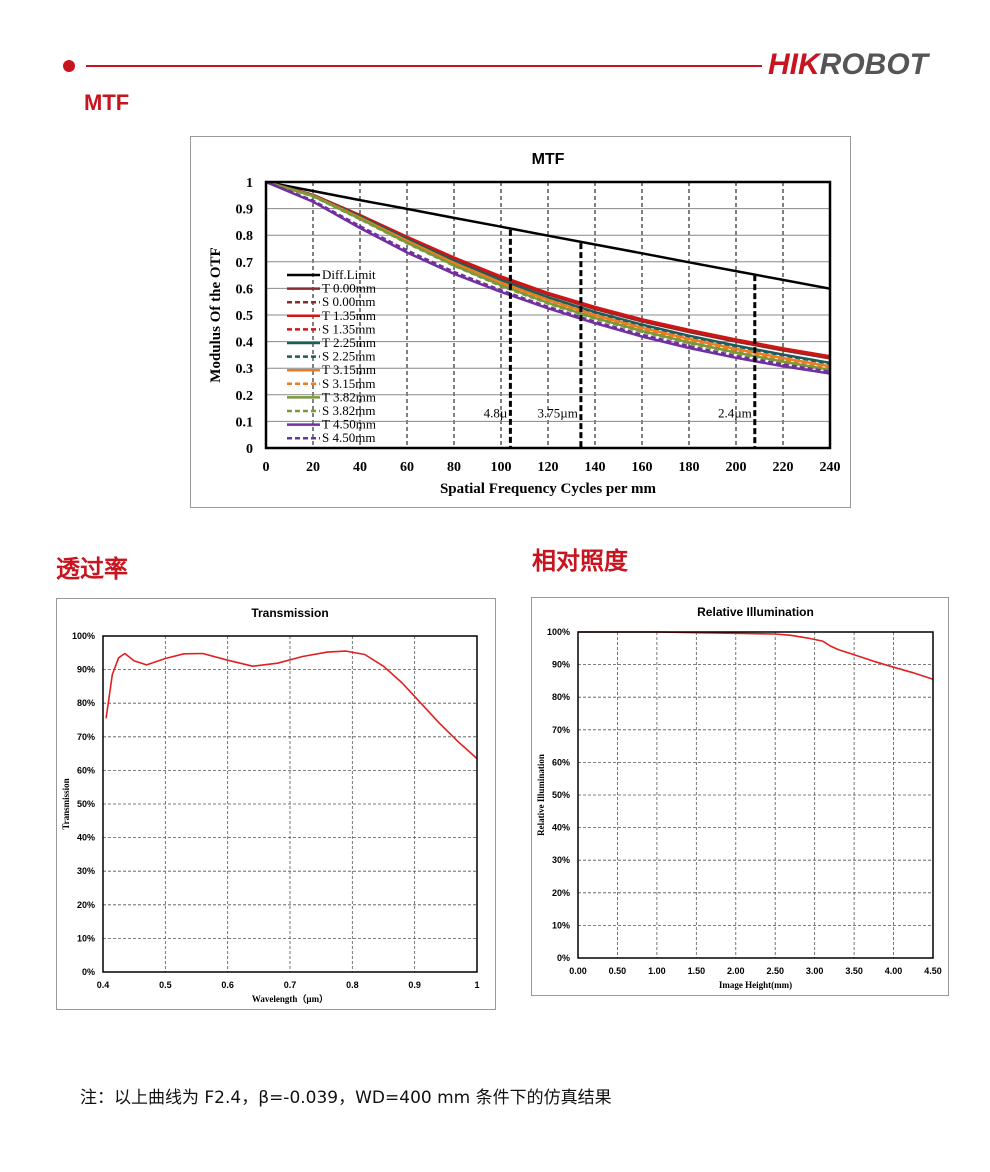  I want to click on y-tick-label: 0.7, so click(245, 263).